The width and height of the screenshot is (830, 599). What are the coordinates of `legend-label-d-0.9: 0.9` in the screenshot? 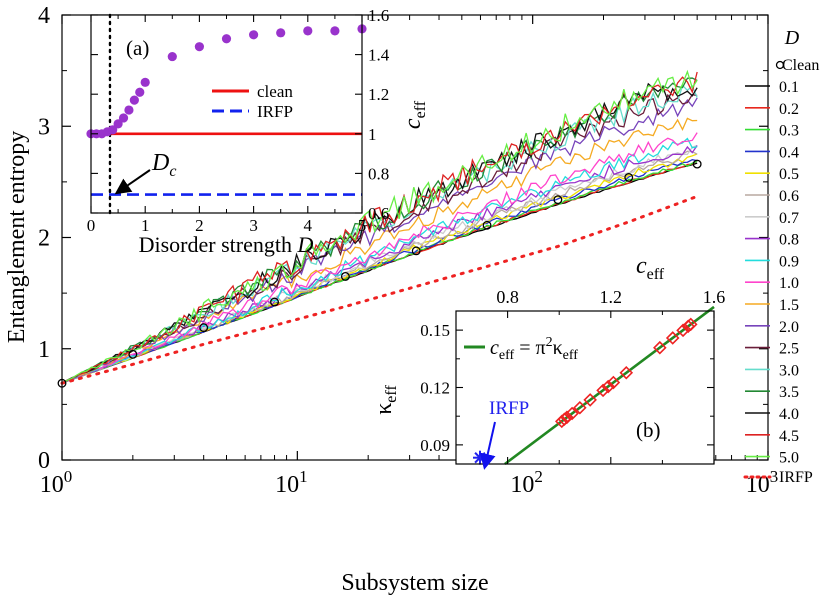 It's located at (789, 261).